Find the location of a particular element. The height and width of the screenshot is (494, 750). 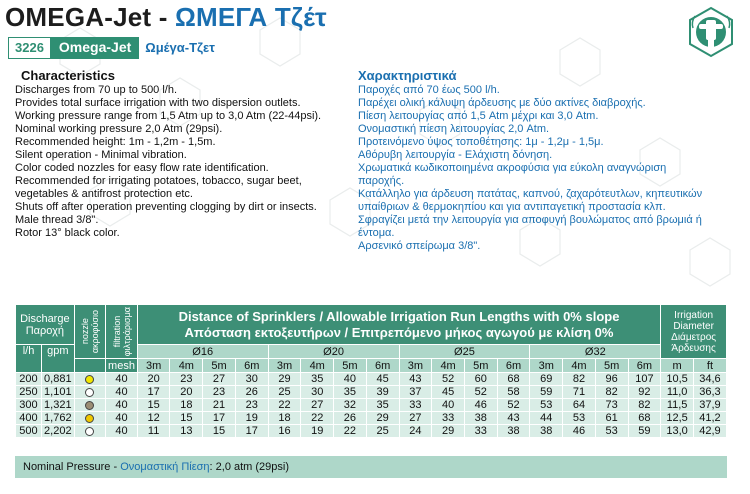

cell-run-length: 39 is located at coordinates (382, 392).